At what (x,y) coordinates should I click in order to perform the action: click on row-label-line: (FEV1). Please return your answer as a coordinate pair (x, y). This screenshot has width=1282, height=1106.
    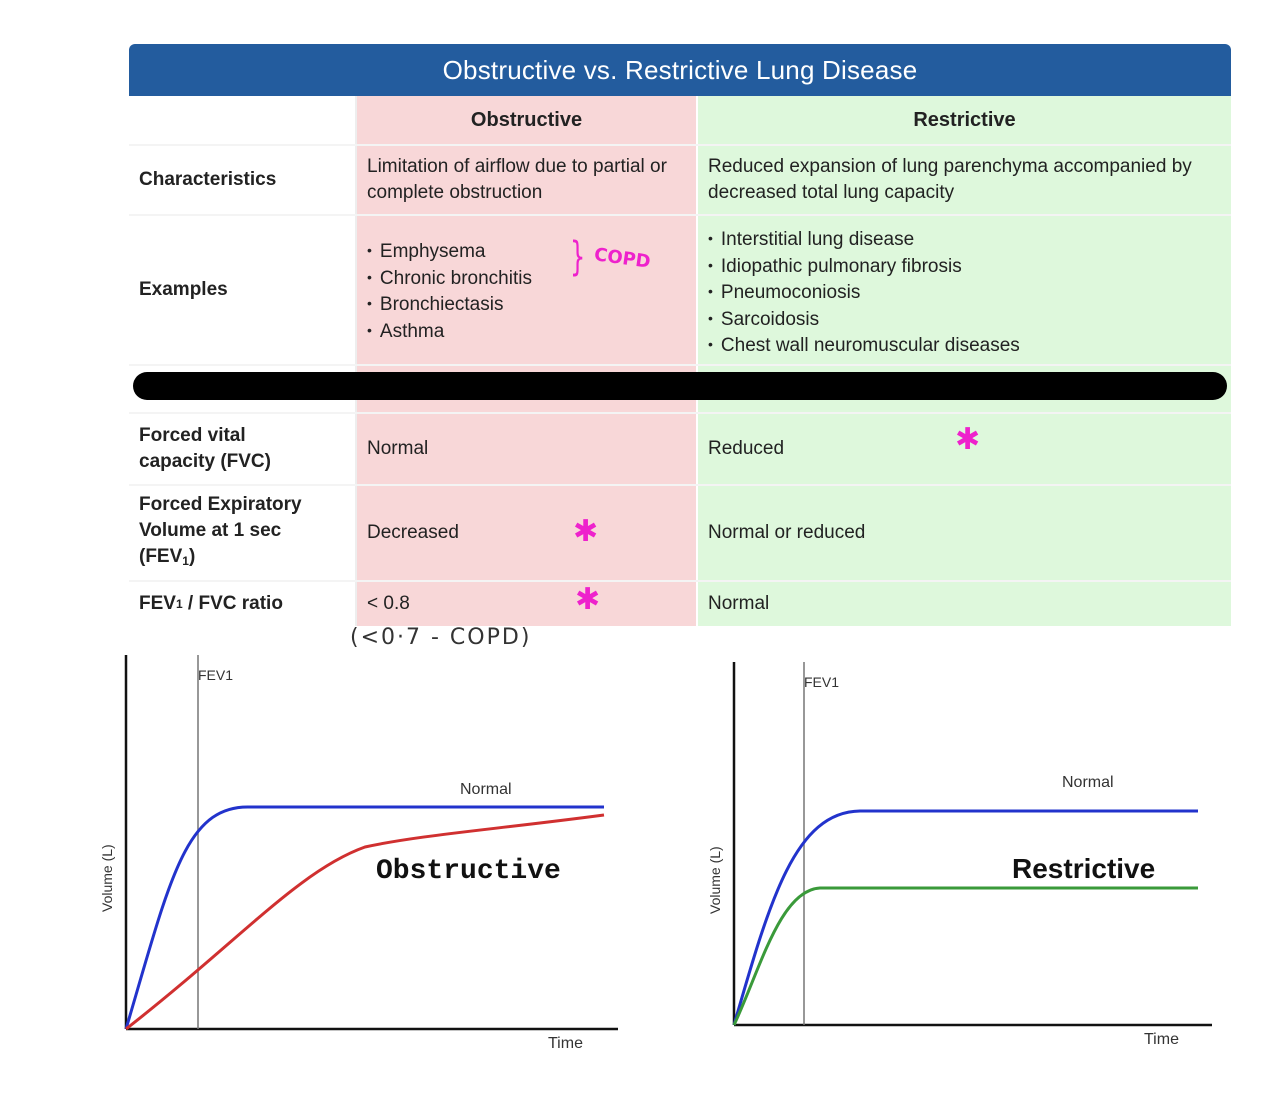
    Looking at the image, I should click on (167, 559).